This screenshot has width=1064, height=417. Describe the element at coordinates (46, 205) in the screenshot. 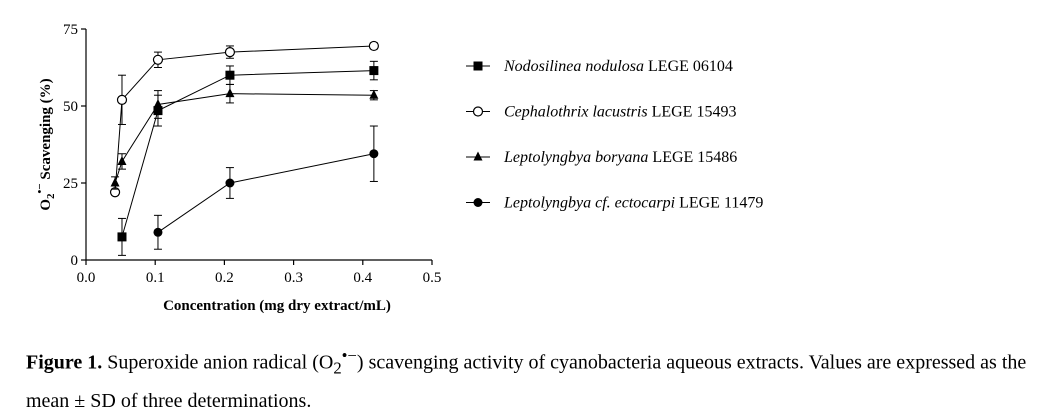

I see `y-axis-title-base: O` at that location.